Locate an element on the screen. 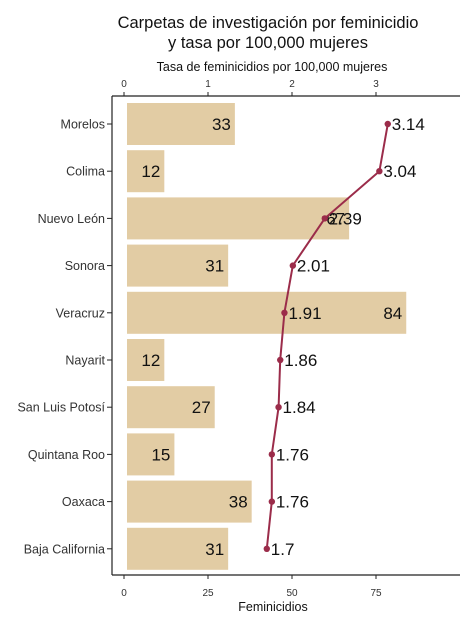 The height and width of the screenshot is (624, 461). bar-value-label: 38 is located at coordinates (238, 502).